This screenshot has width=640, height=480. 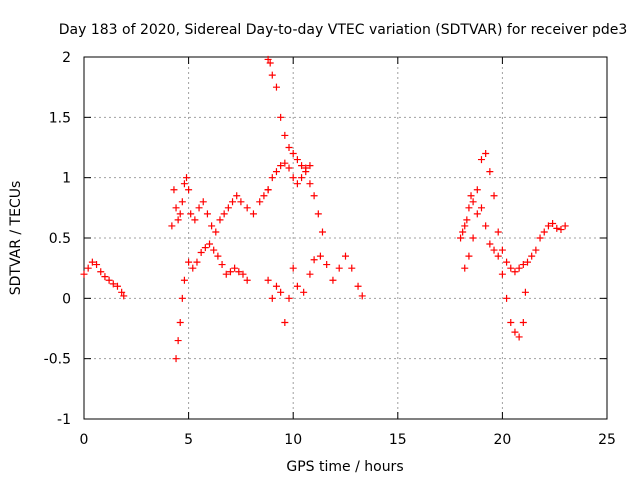 What do you see at coordinates (348, 440) in the screenshot?
I see `x-tick-labels: 0 5 10 15 20 25` at bounding box center [348, 440].